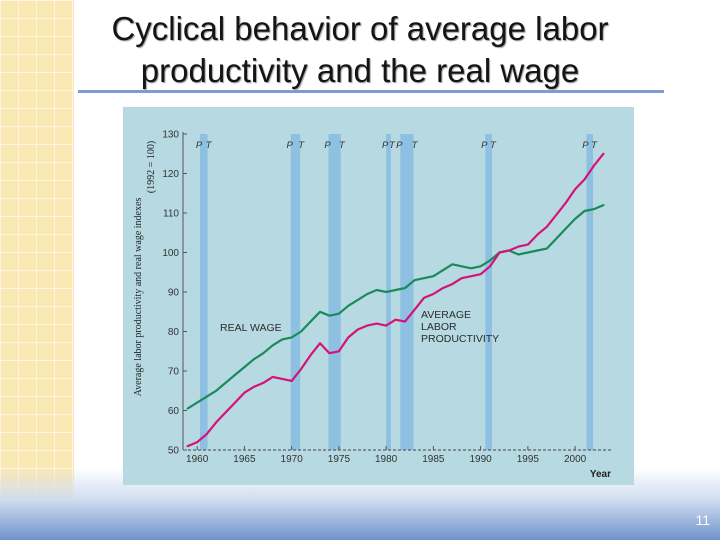 This screenshot has width=720, height=540. I want to click on x-tick-label: 2000, so click(575, 459).